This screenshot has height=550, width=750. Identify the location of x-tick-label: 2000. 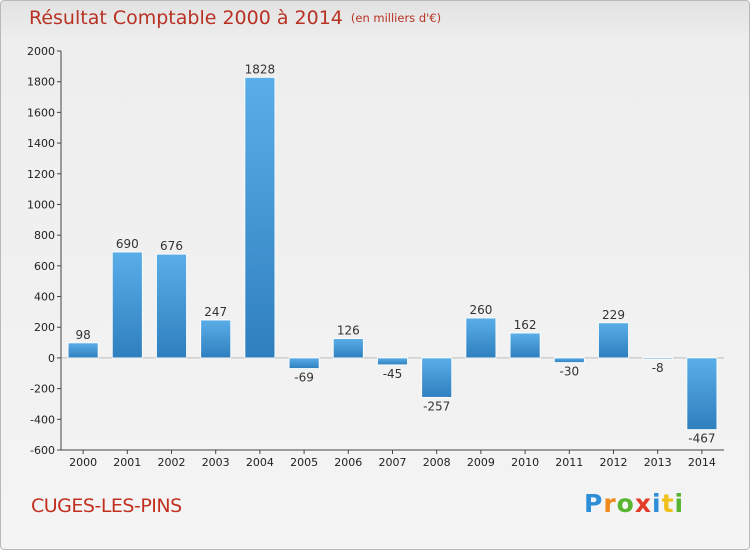
(83, 462).